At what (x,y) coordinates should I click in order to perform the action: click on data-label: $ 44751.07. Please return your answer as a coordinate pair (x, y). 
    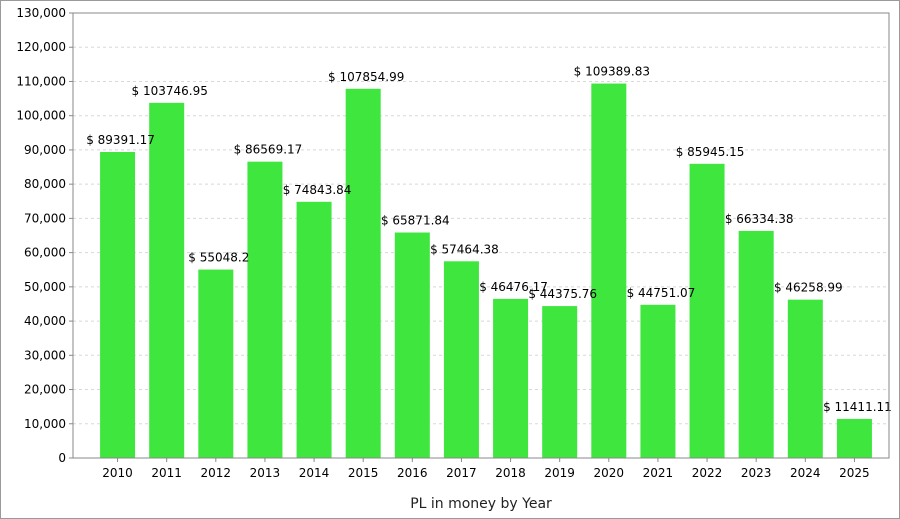
    Looking at the image, I should click on (661, 293).